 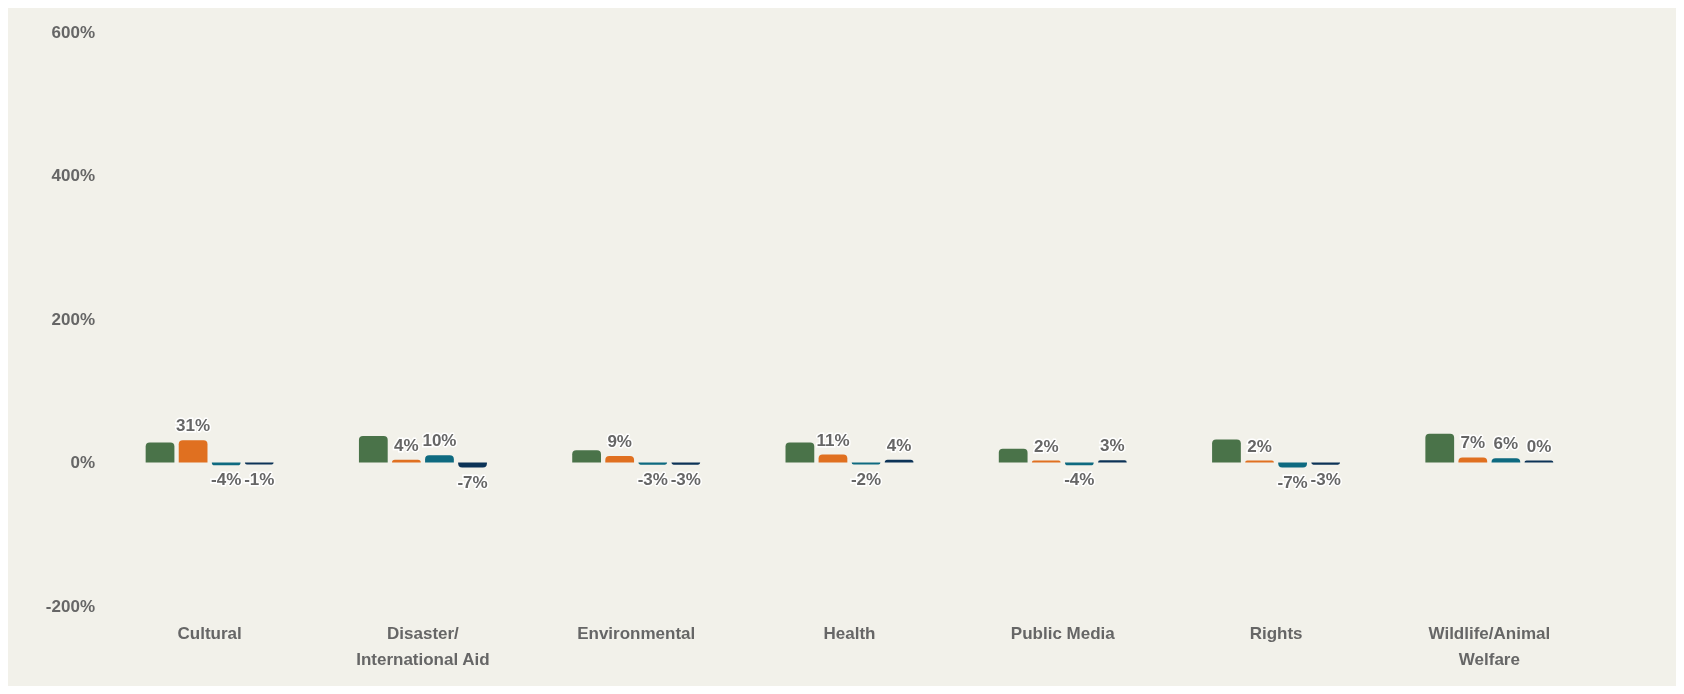 What do you see at coordinates (439, 441) in the screenshot?
I see `data-label: 10%` at bounding box center [439, 441].